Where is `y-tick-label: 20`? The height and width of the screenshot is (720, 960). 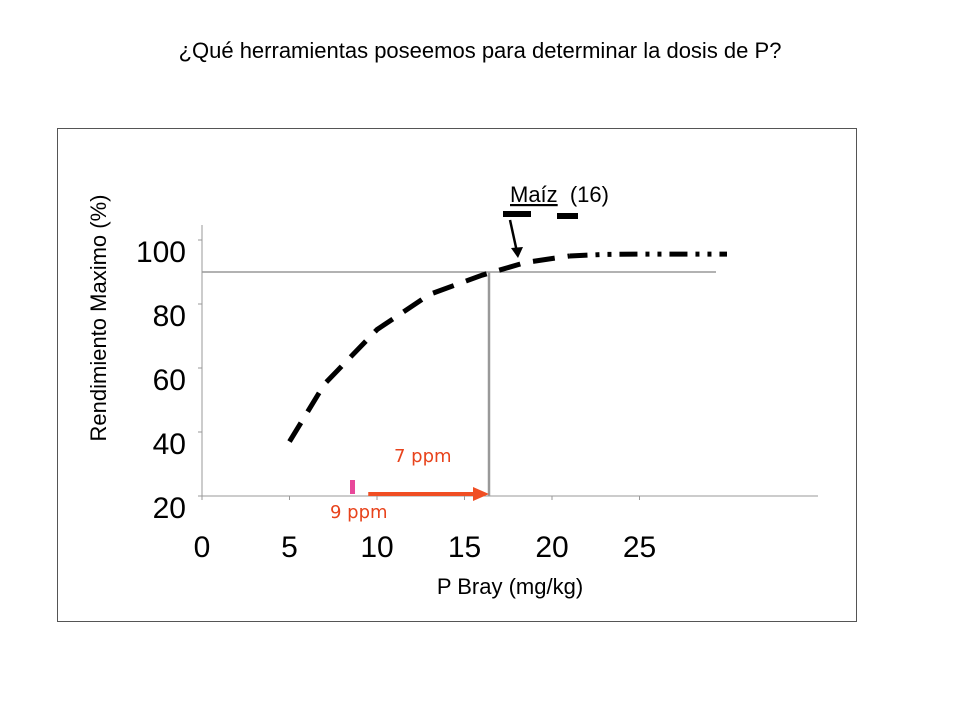
y-tick-label: 20 is located at coordinates (169, 508).